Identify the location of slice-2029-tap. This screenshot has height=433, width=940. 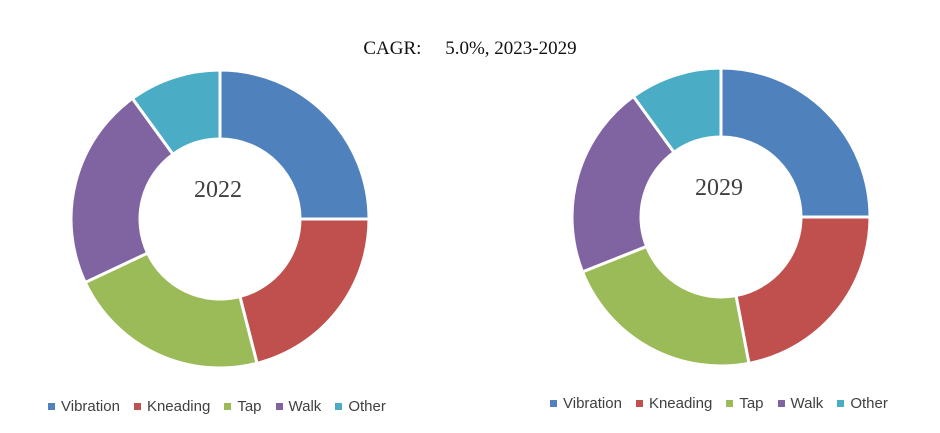
(665, 306).